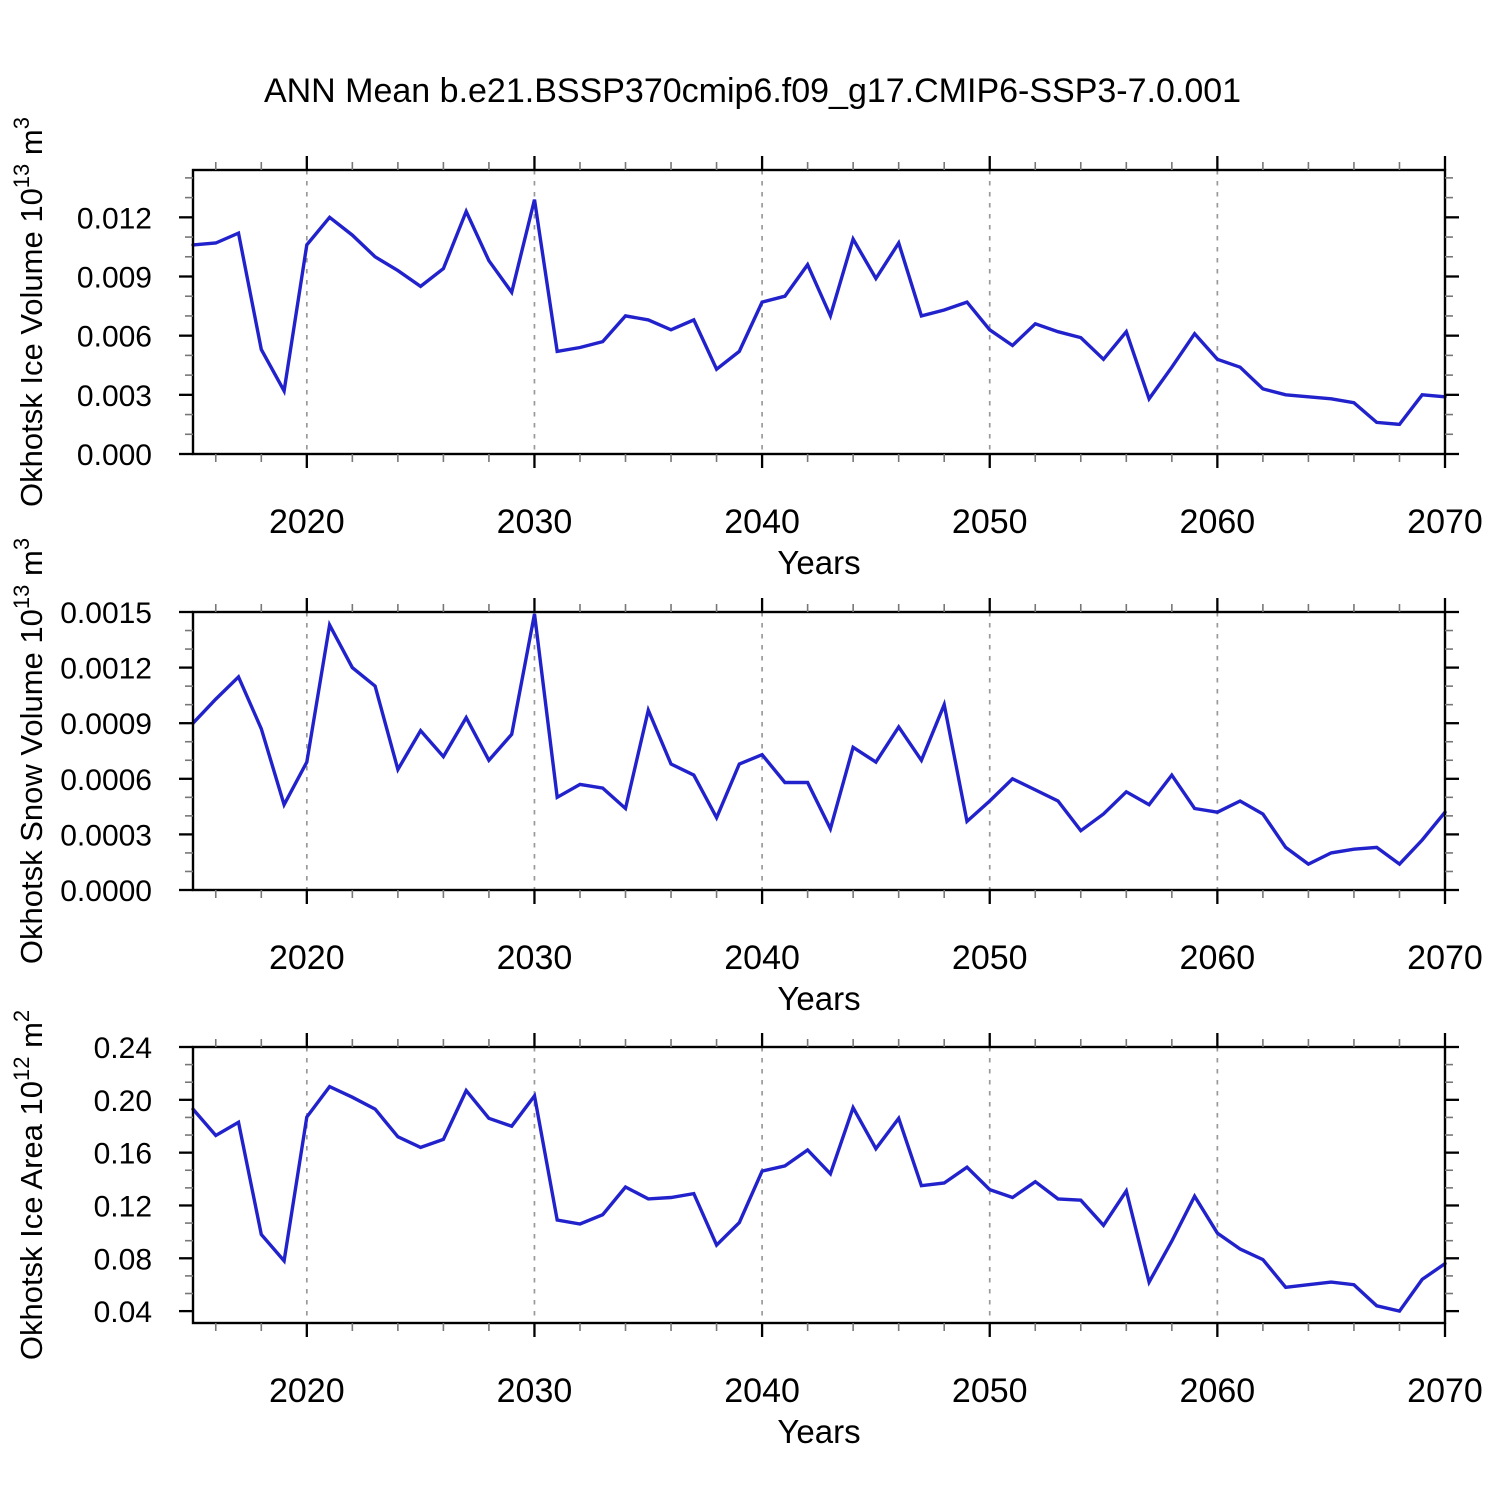 Image resolution: width=1500 pixels, height=1500 pixels. Describe the element at coordinates (123, 1259) in the screenshot. I see `svg-text: 0.08` at that location.